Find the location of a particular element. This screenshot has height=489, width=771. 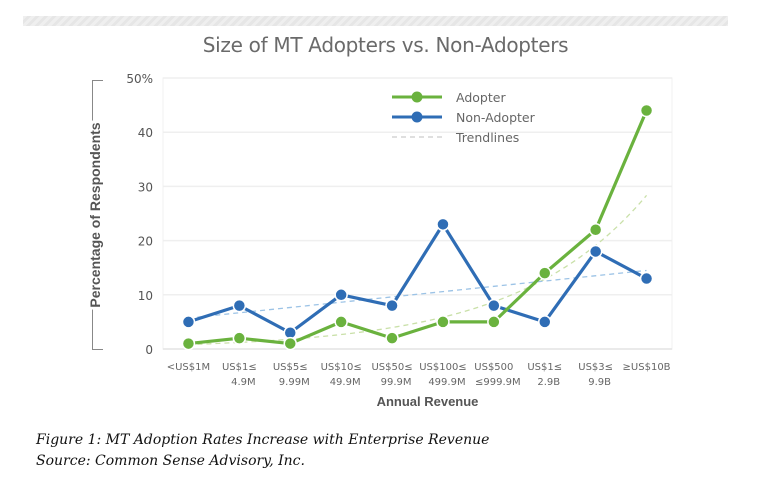

x-tick-label: US$100≤ is located at coordinates (443, 367).